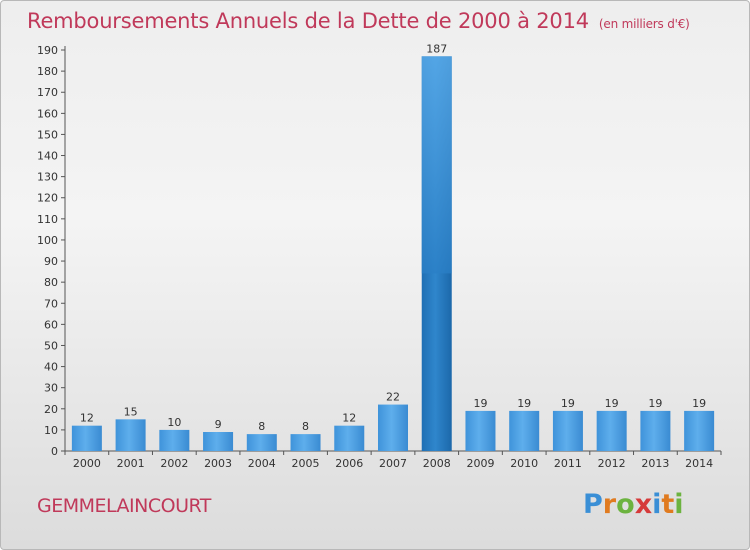 The width and height of the screenshot is (750, 550). What do you see at coordinates (174, 463) in the screenshot?
I see `x-tick-label-2002: 2002` at bounding box center [174, 463].